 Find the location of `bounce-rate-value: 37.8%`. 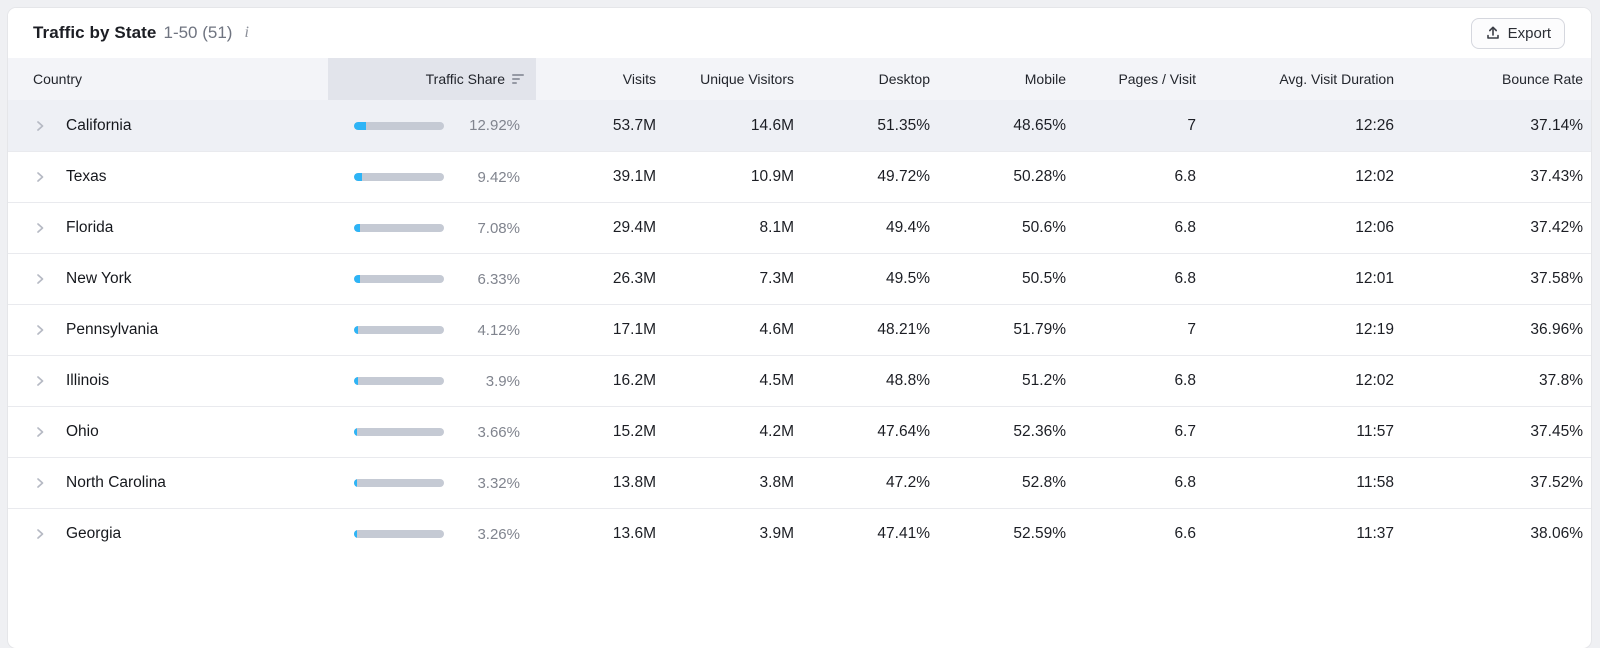

bounce-rate-value: 37.8% is located at coordinates (1561, 380).